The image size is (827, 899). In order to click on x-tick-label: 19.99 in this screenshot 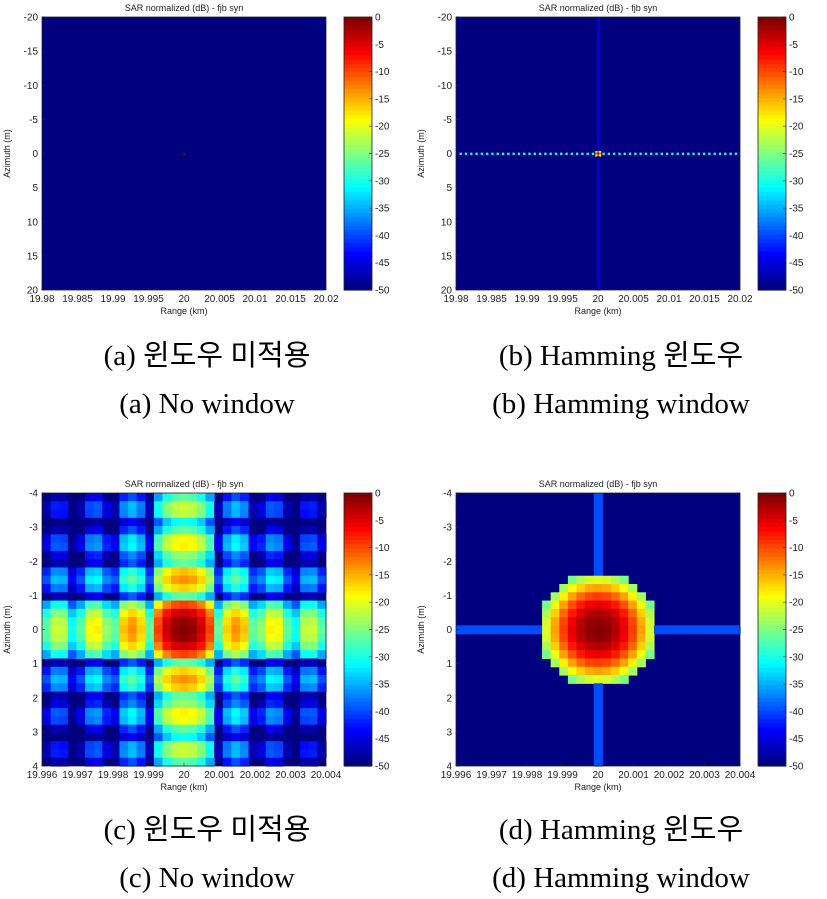, I will do `click(526, 299)`.